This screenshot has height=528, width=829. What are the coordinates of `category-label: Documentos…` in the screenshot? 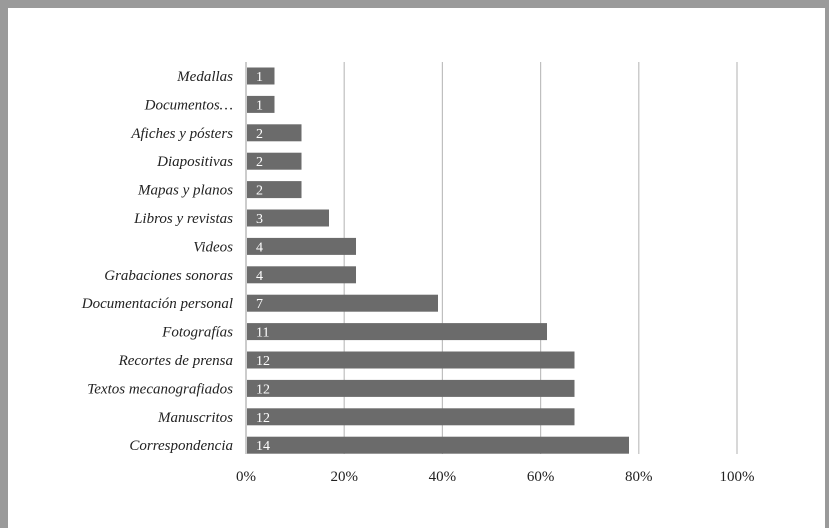 It's located at (188, 105).